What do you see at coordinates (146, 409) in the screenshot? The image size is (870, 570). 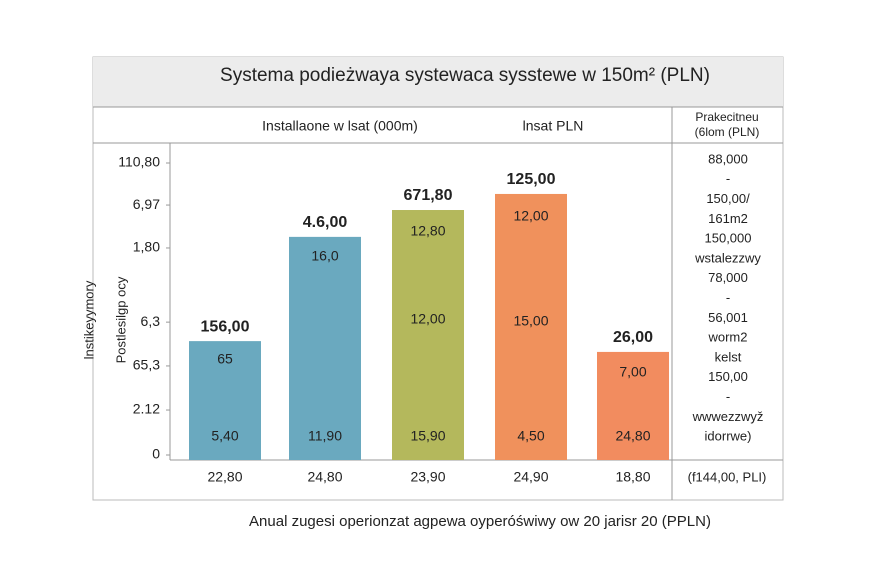 I see `y-tick-label: 2.12` at bounding box center [146, 409].